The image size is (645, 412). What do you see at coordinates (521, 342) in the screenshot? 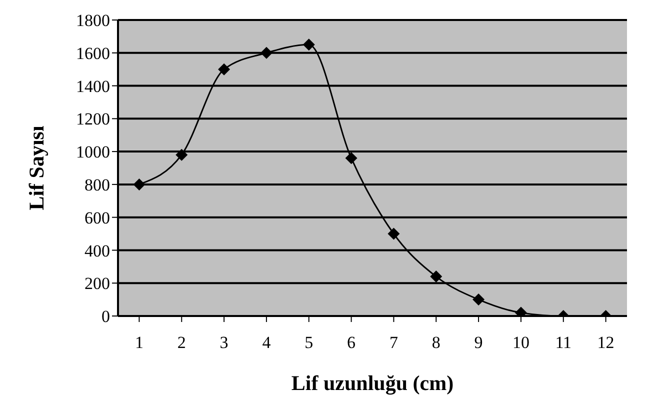
I see `x-tick-label: 10` at bounding box center [521, 342].